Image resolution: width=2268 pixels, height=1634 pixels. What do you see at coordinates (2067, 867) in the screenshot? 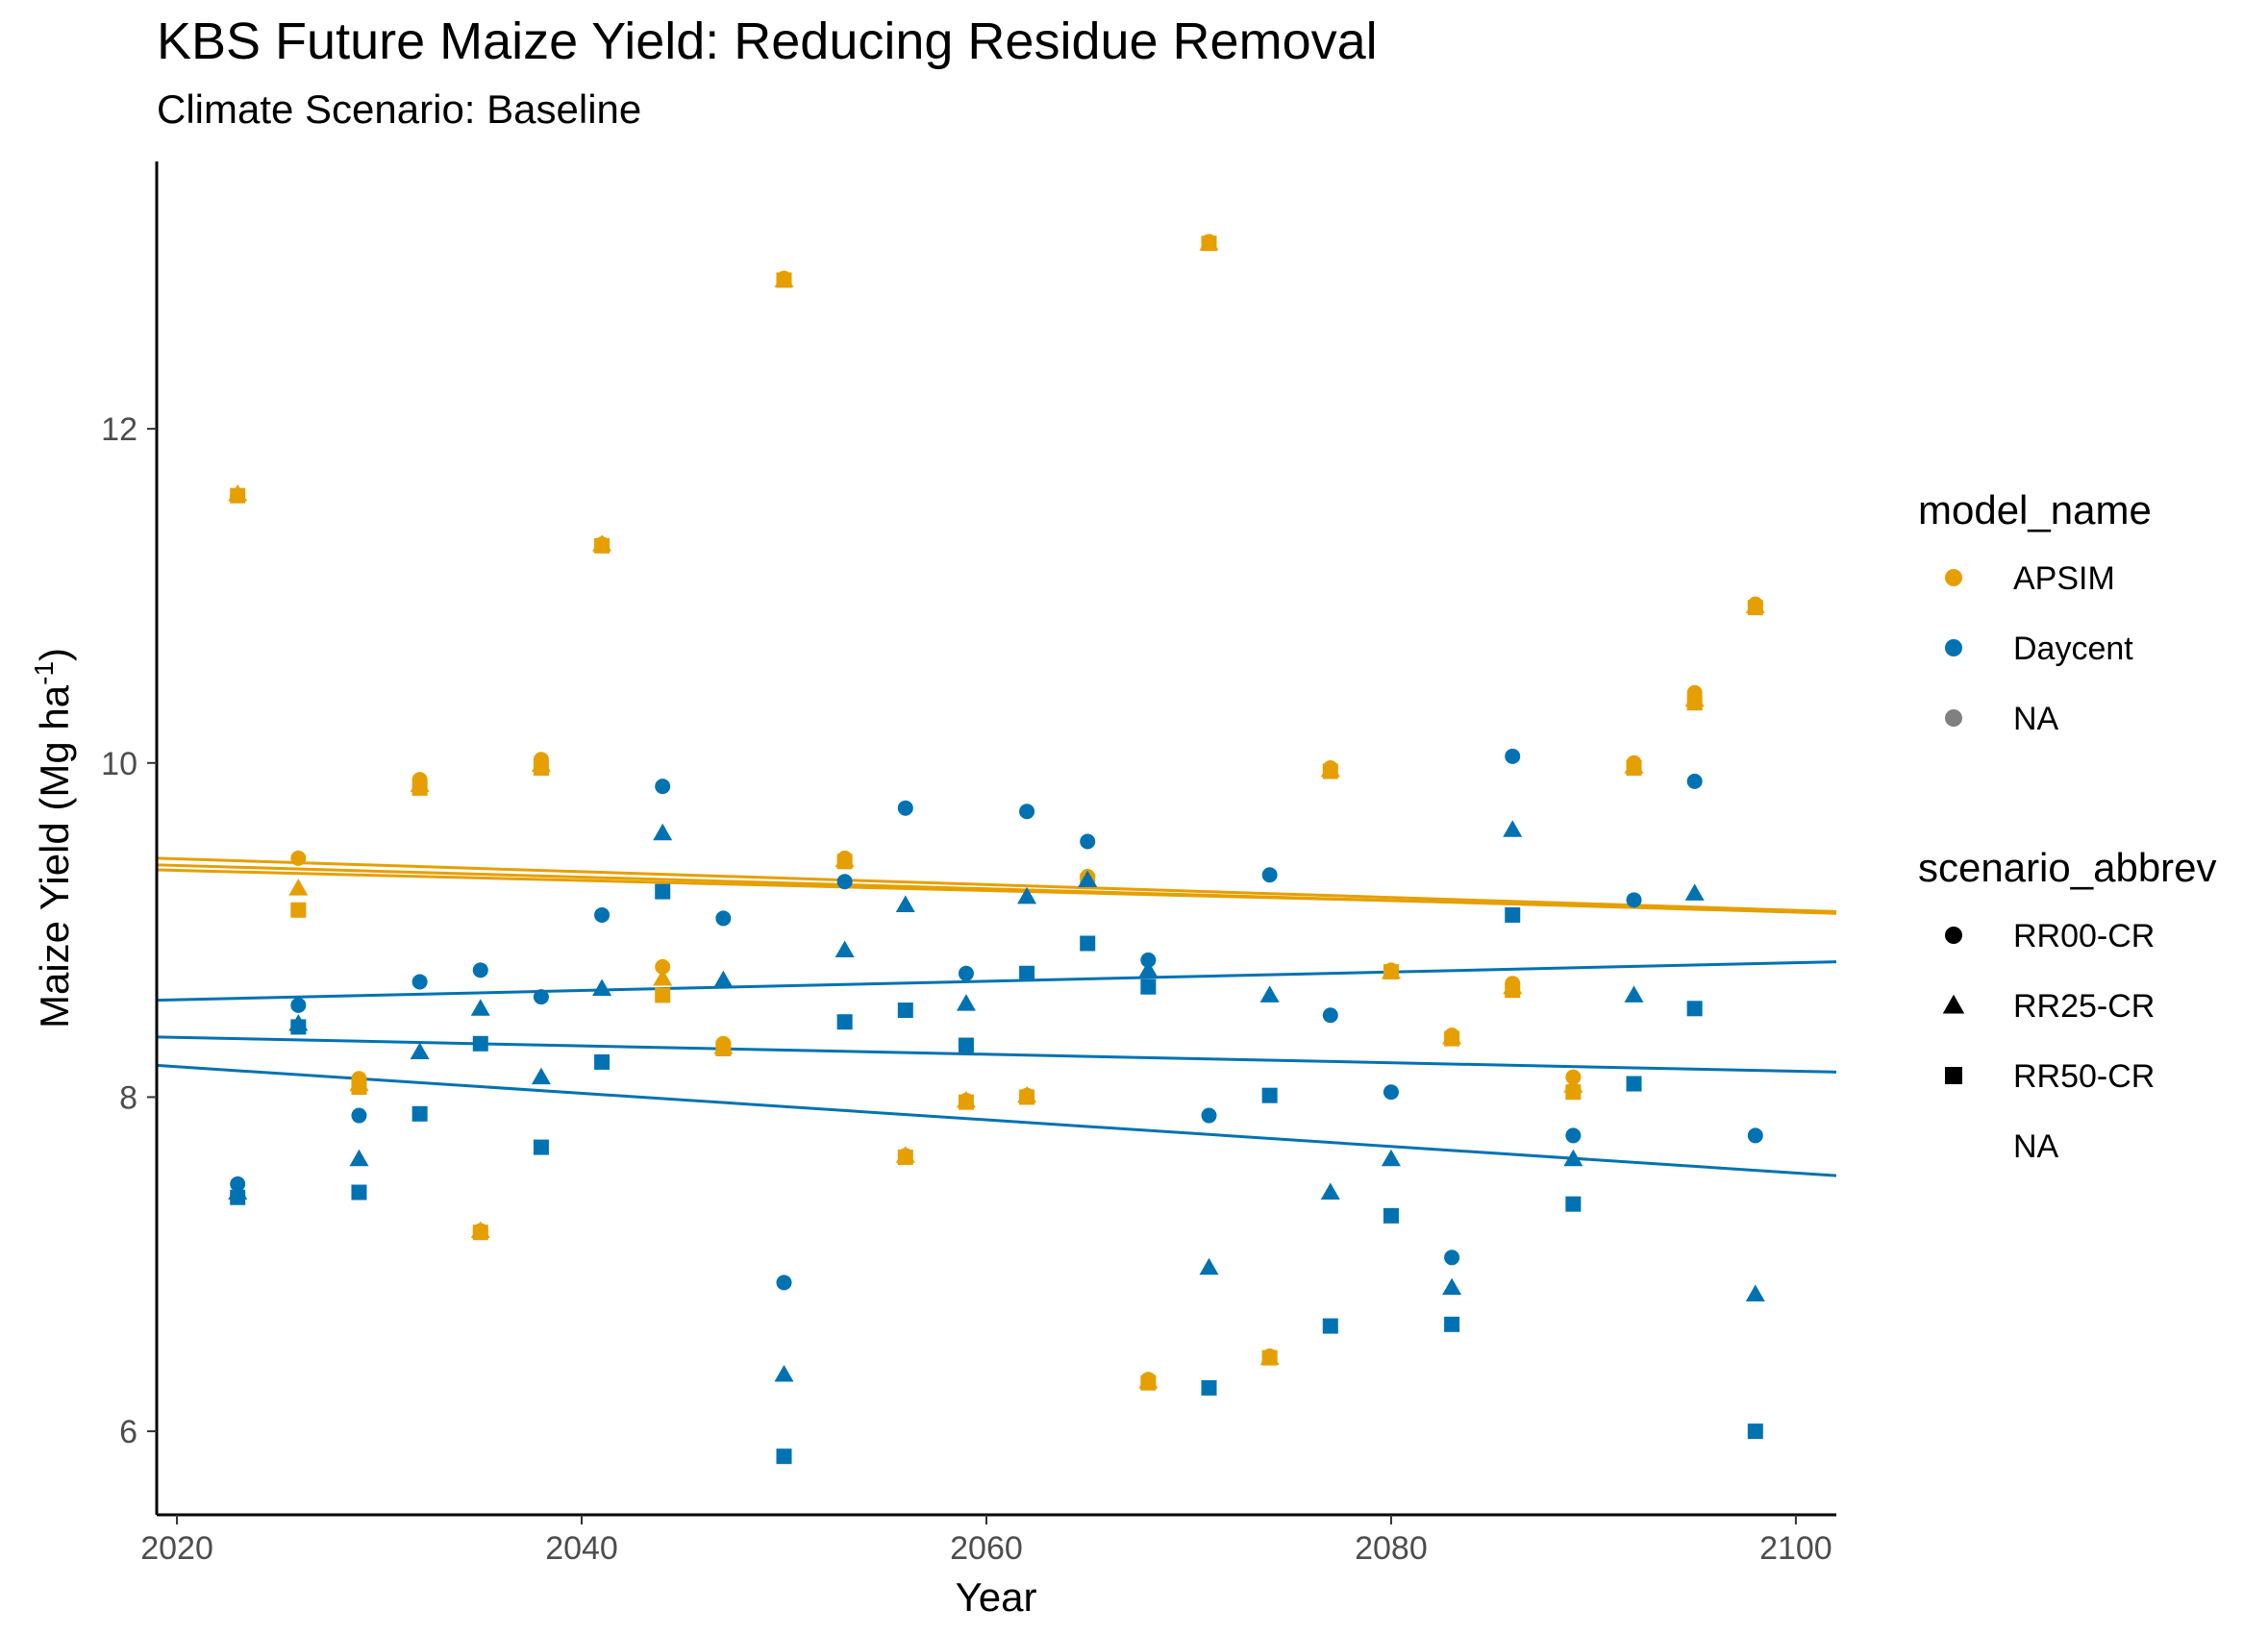
I see `legend-title: scenario_abbrev` at bounding box center [2067, 867].